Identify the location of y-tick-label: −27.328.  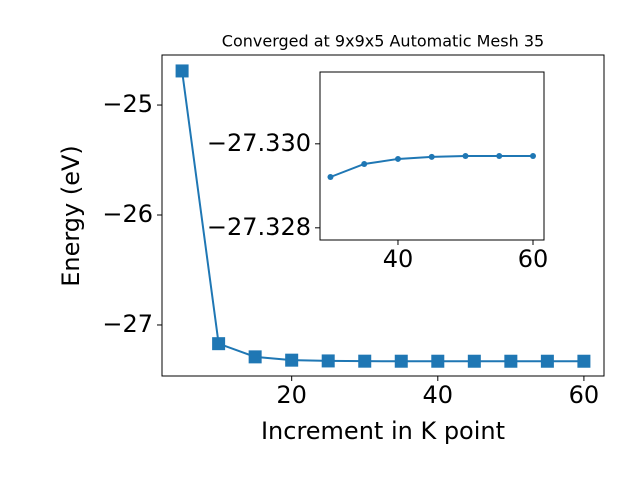
(259, 227).